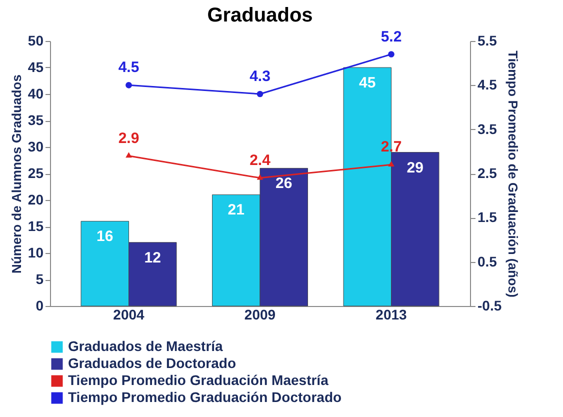 The width and height of the screenshot is (563, 417). I want to click on y2-axis-title: Tiempo Promedio de Graduación (años), so click(513, 174).